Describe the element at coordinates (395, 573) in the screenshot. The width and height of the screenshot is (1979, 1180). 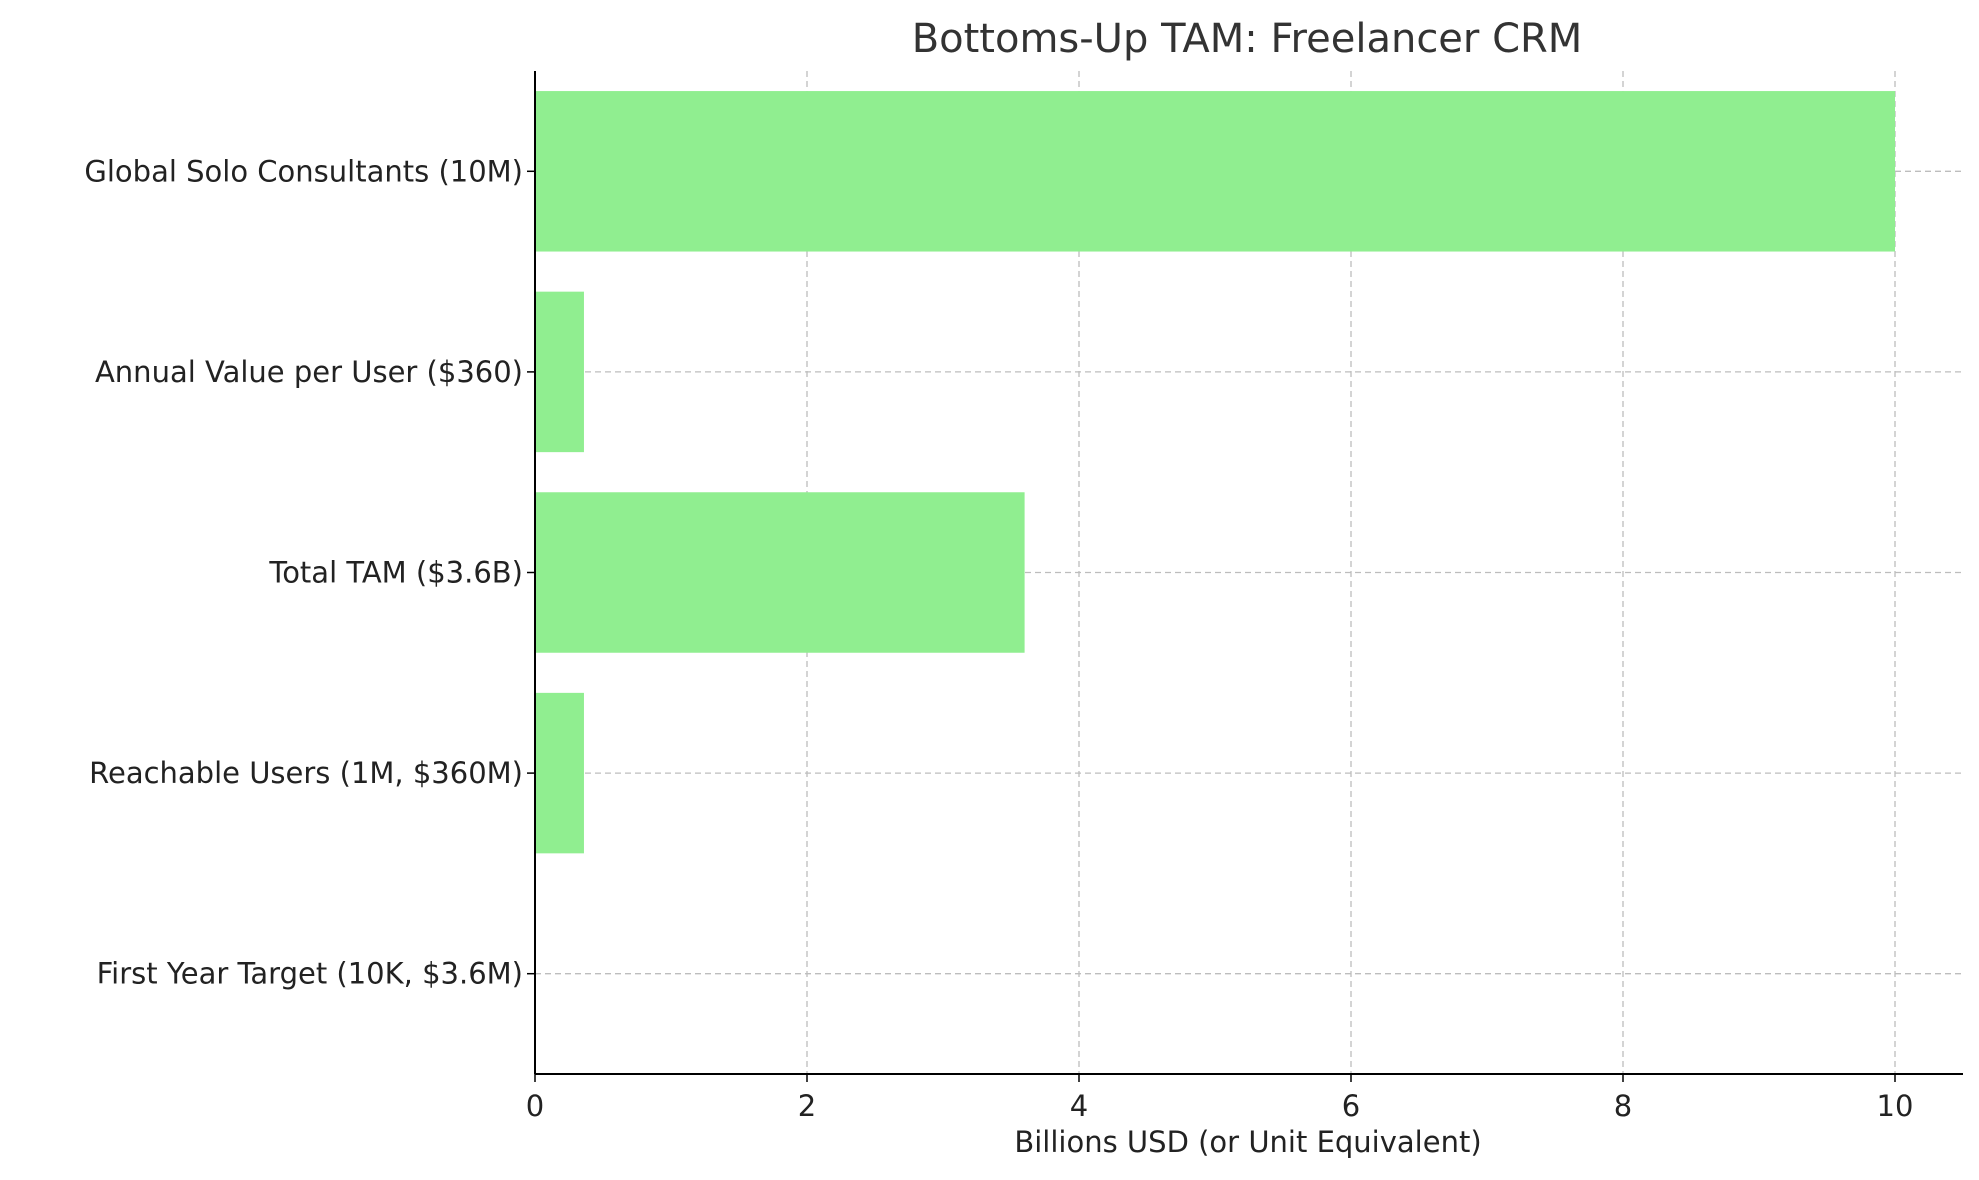
I see `y-tick-label: Total TAM ($3.6B)` at that location.